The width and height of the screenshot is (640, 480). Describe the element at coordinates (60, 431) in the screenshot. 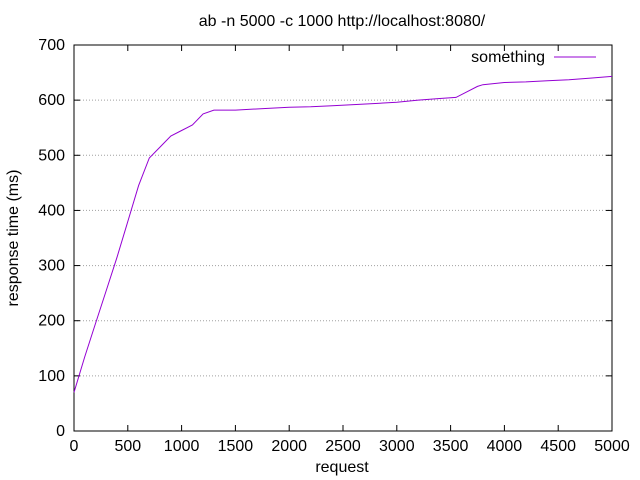

I see `y-tick-label: 0` at that location.